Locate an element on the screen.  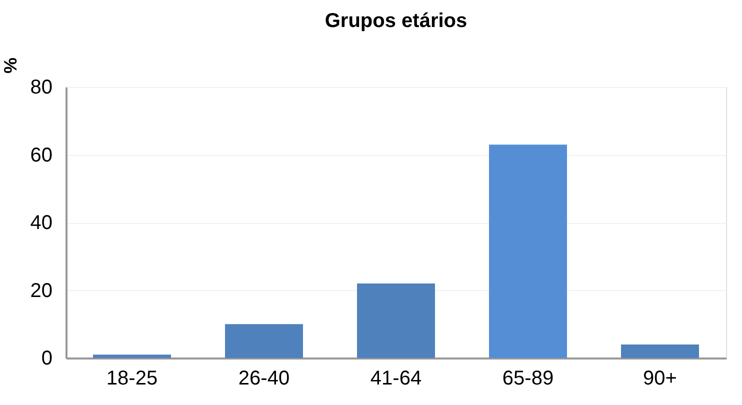
chart-title: Grupos etários is located at coordinates (396, 21).